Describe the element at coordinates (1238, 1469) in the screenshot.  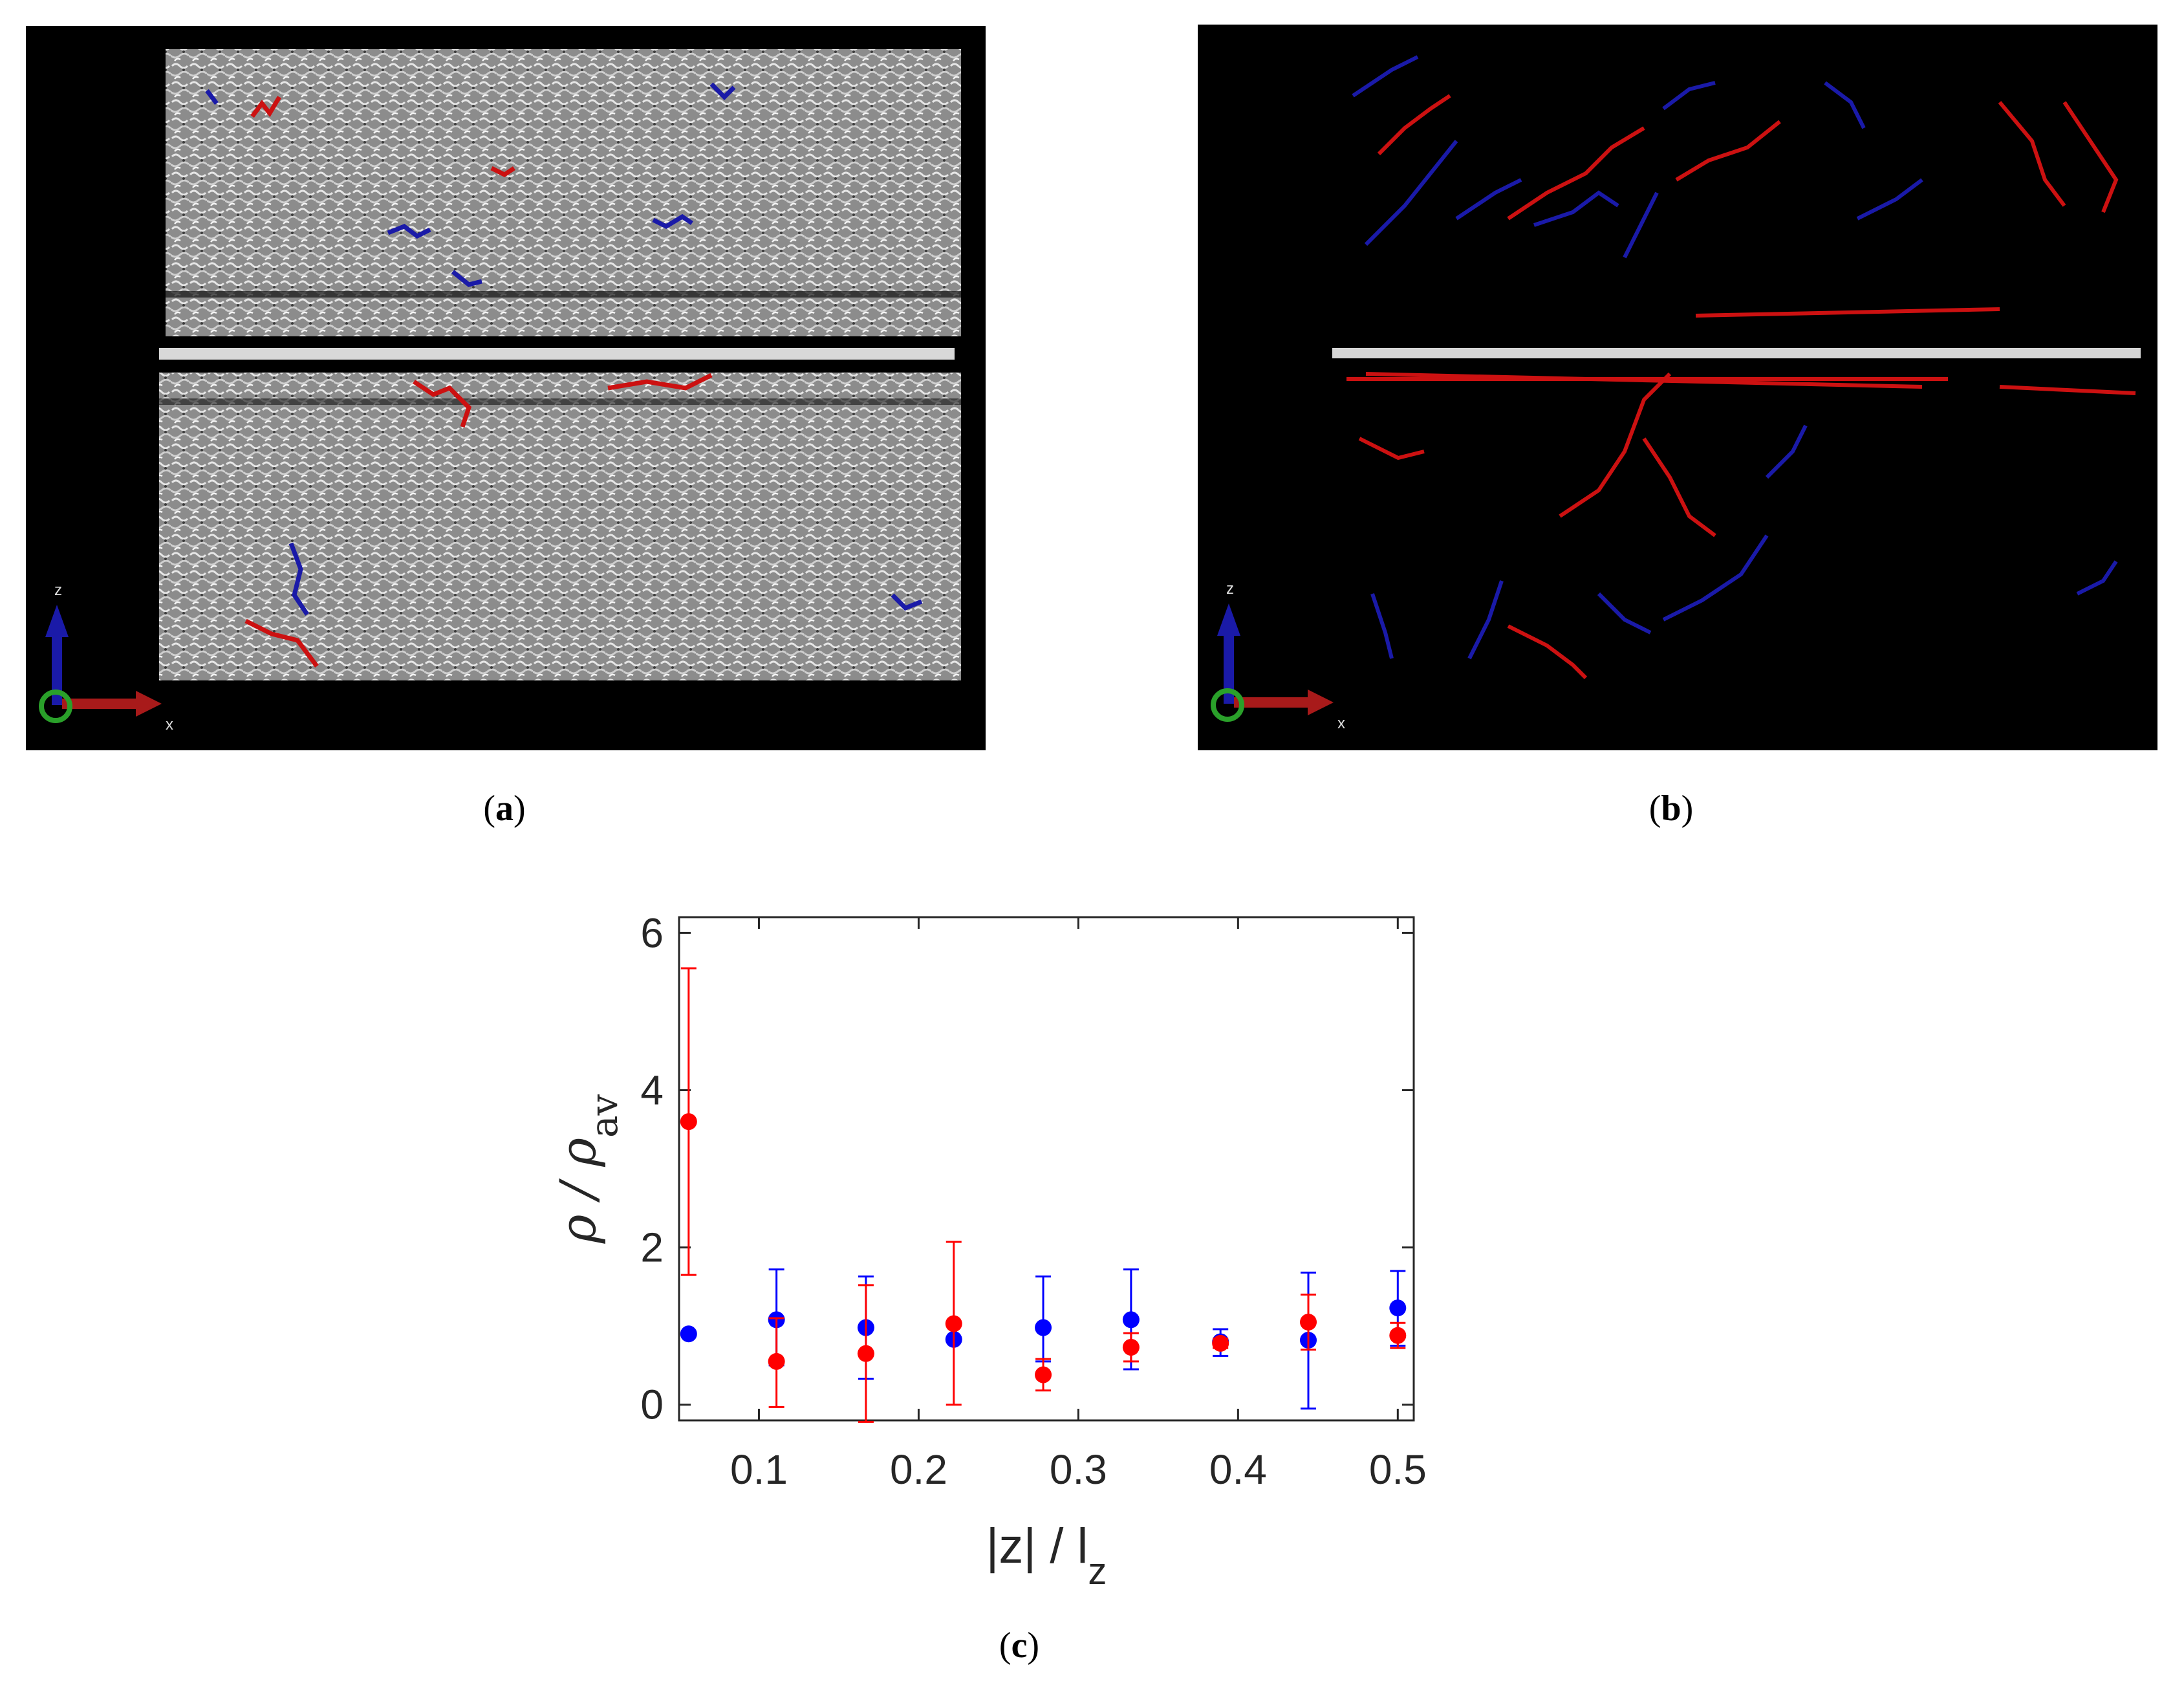
I see `x-tick-label: 0.4` at that location.